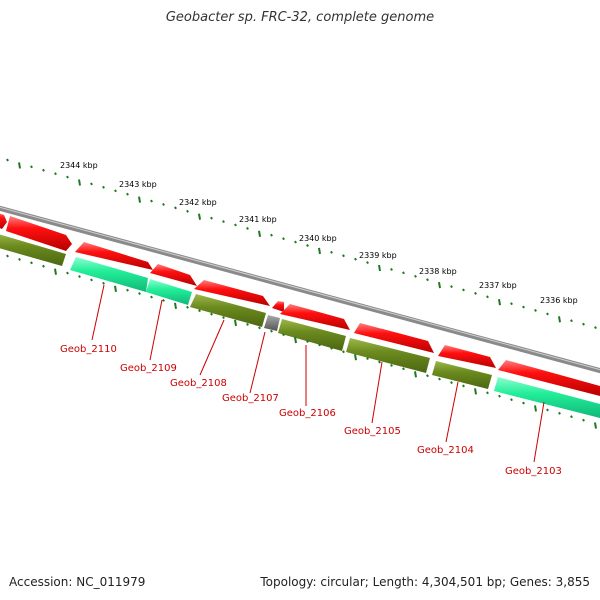  What do you see at coordinates (438, 271) in the screenshot?
I see `kbp-label: 2338 kbp` at bounding box center [438, 271].